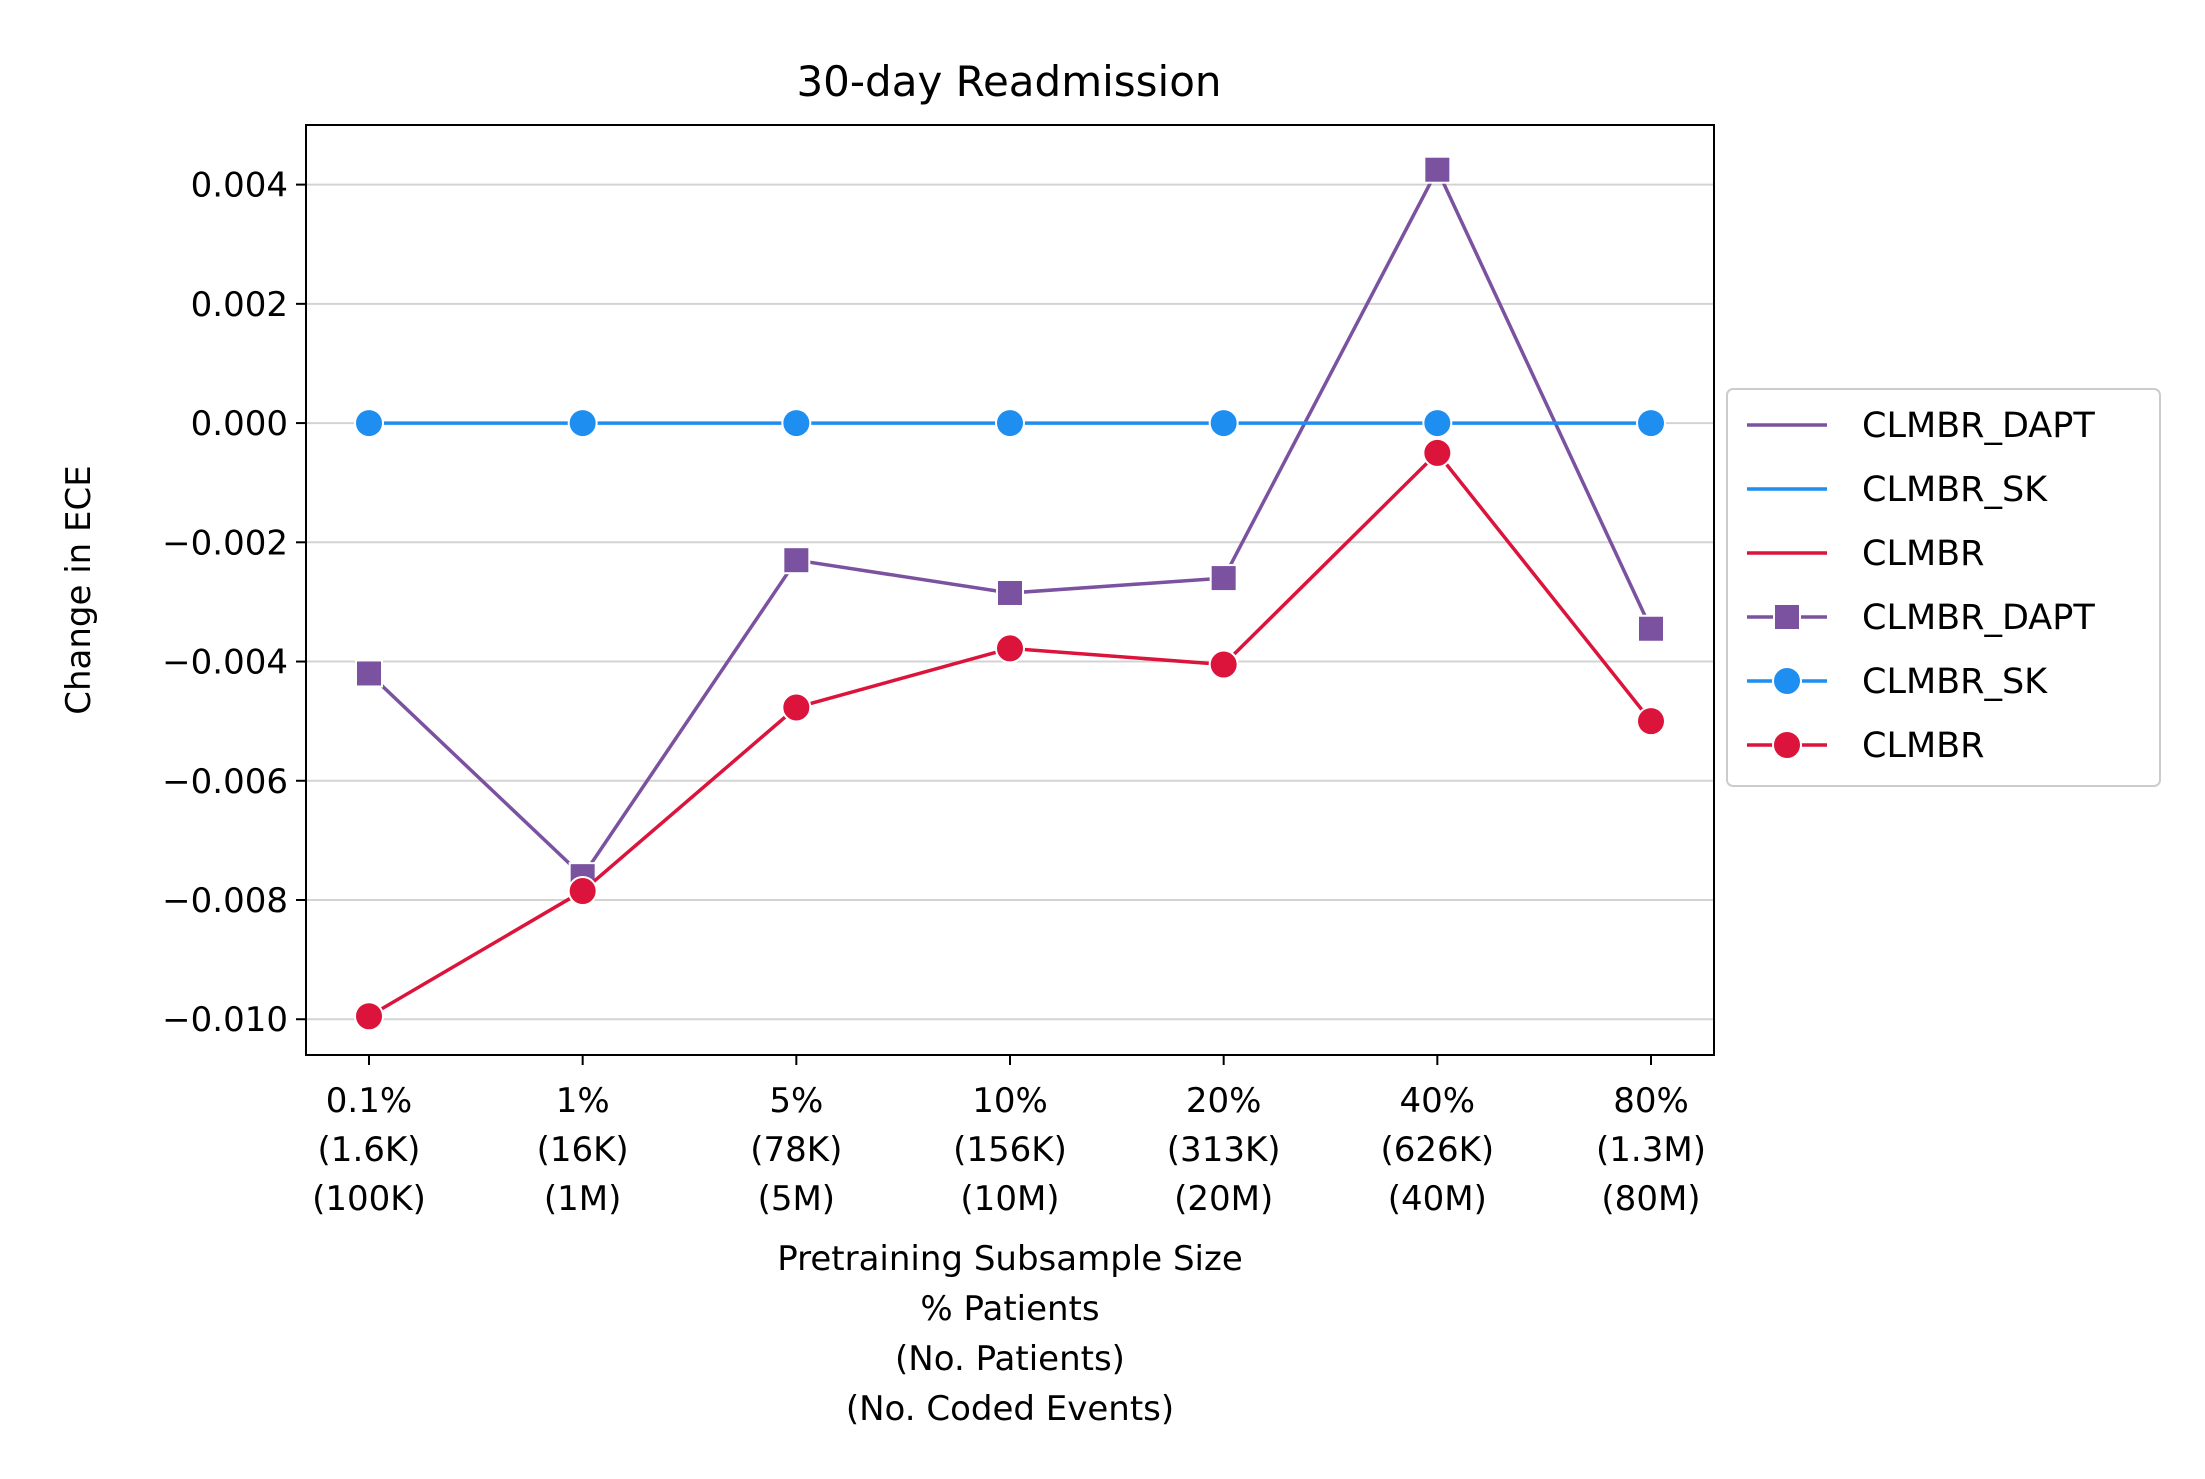  Describe the element at coordinates (1651, 1150) in the screenshot. I see `x-tick-label: (1.3M)` at that location.